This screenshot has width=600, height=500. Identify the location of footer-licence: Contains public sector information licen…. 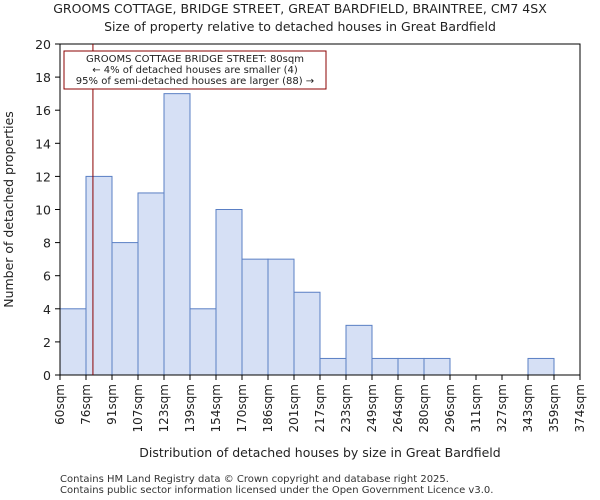
(277, 490).